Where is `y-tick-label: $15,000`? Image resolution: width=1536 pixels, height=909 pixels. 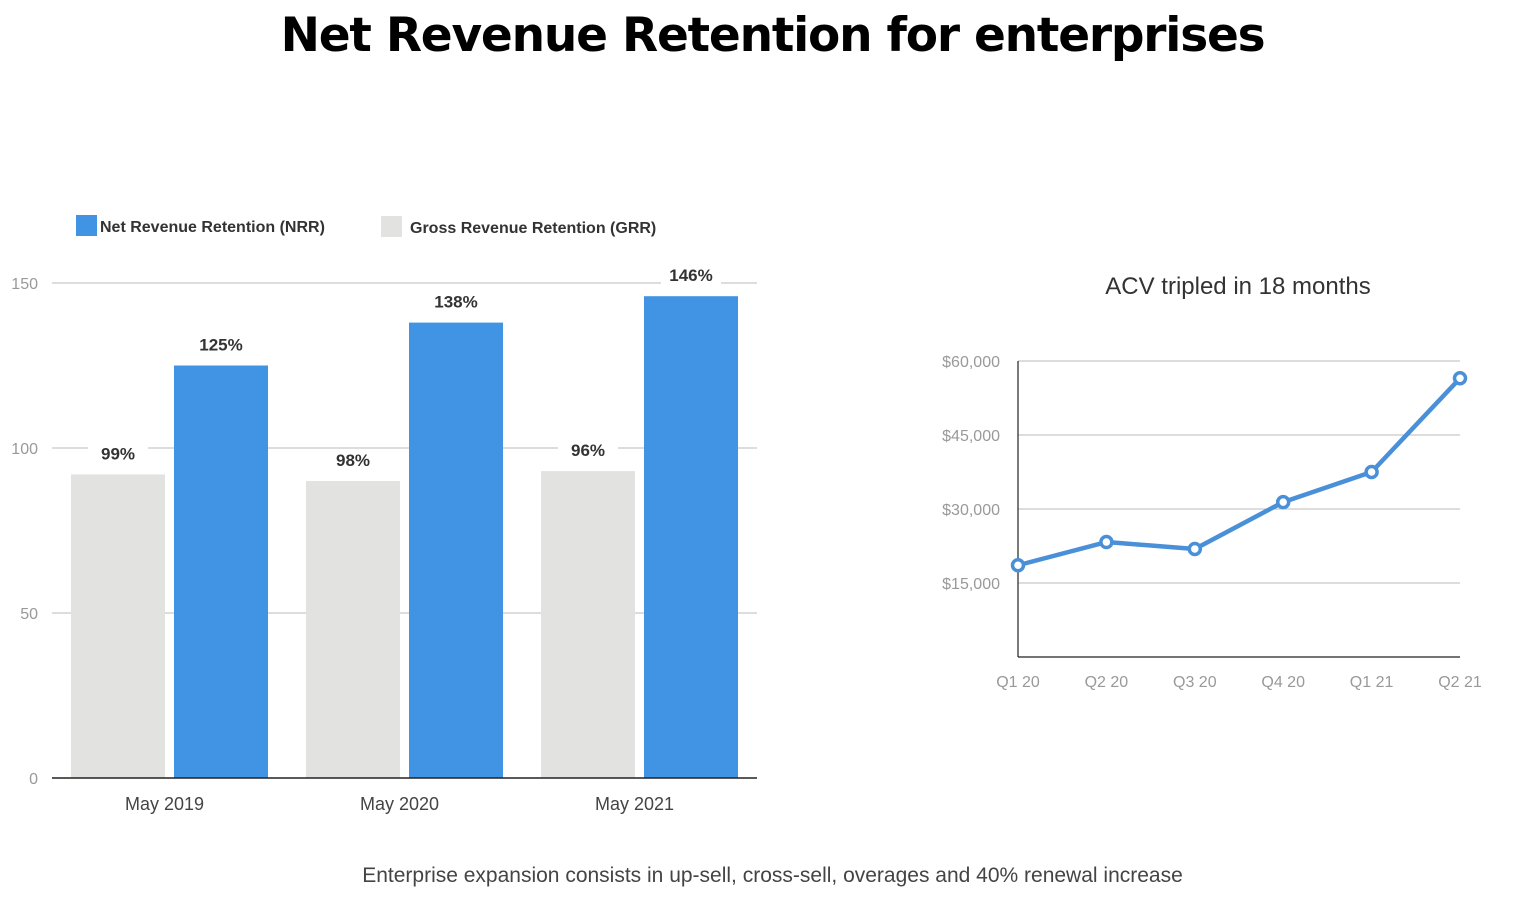 y-tick-label: $15,000 is located at coordinates (971, 584).